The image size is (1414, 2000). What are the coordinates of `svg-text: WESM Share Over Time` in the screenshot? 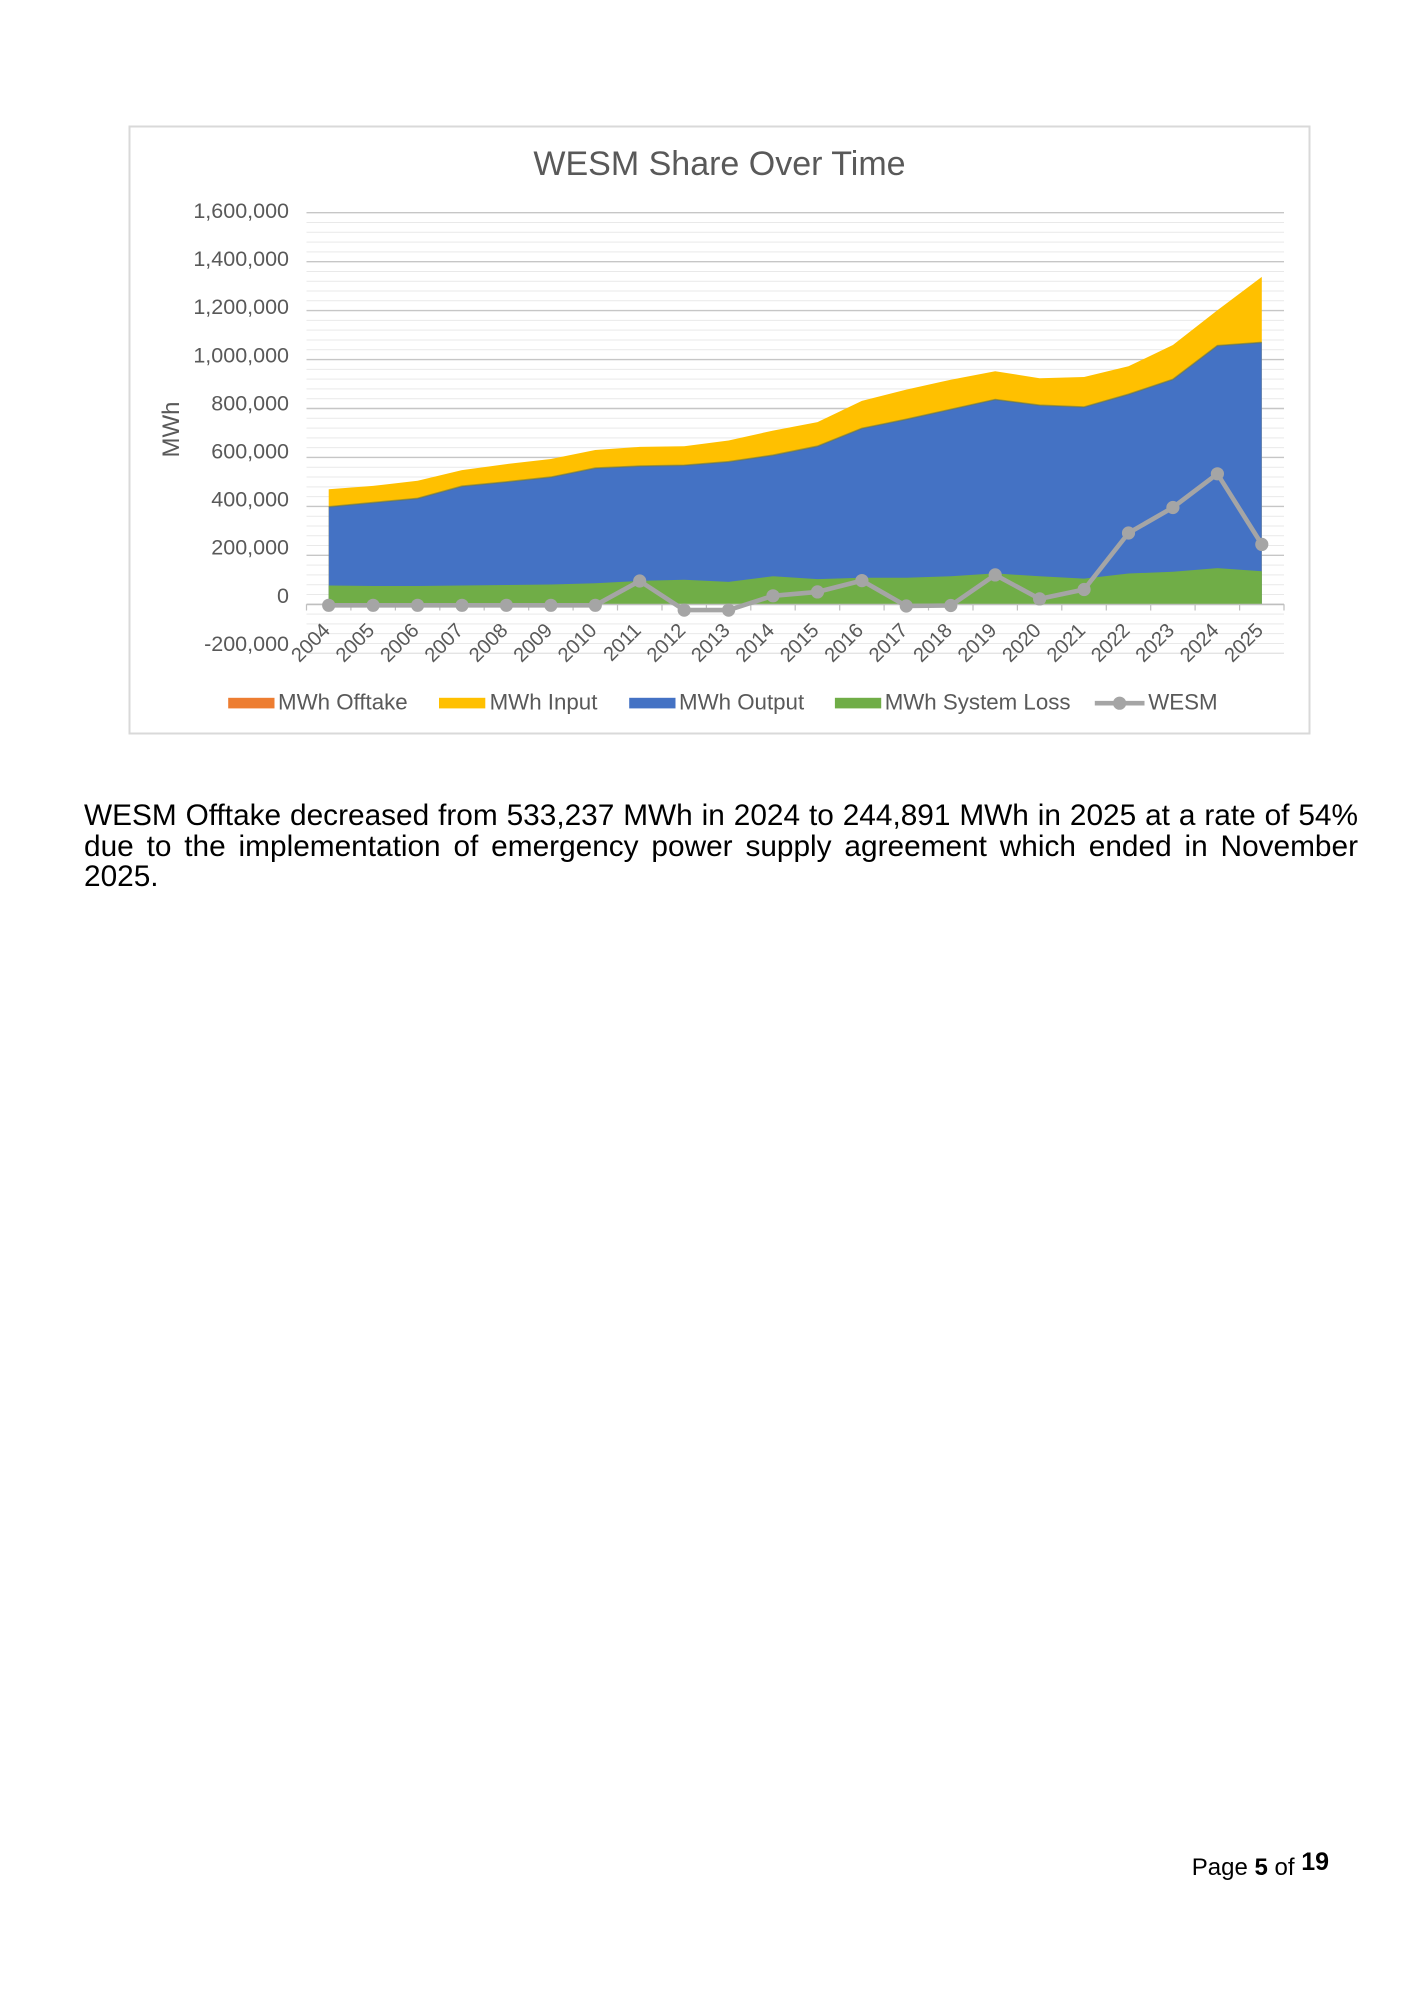 It's located at (719, 164).